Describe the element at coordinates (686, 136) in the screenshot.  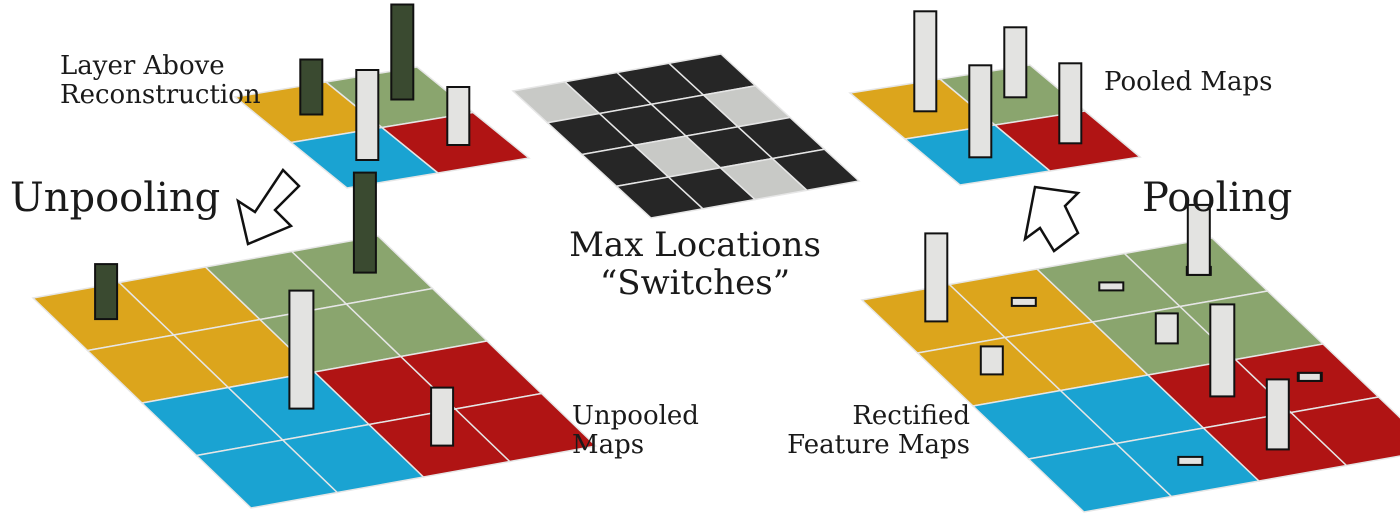
I see `switches-grid` at that location.